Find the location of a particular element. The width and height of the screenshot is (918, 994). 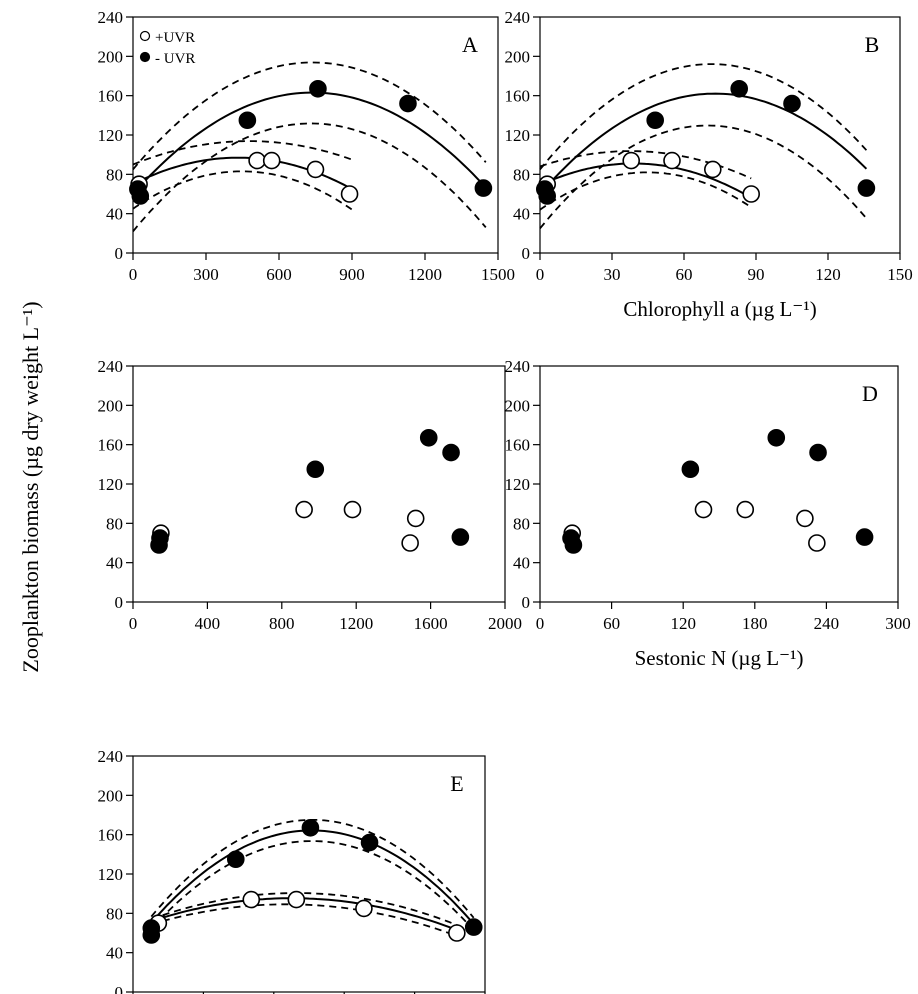

x-tick-label: 1200 is located at coordinates (356, 623).